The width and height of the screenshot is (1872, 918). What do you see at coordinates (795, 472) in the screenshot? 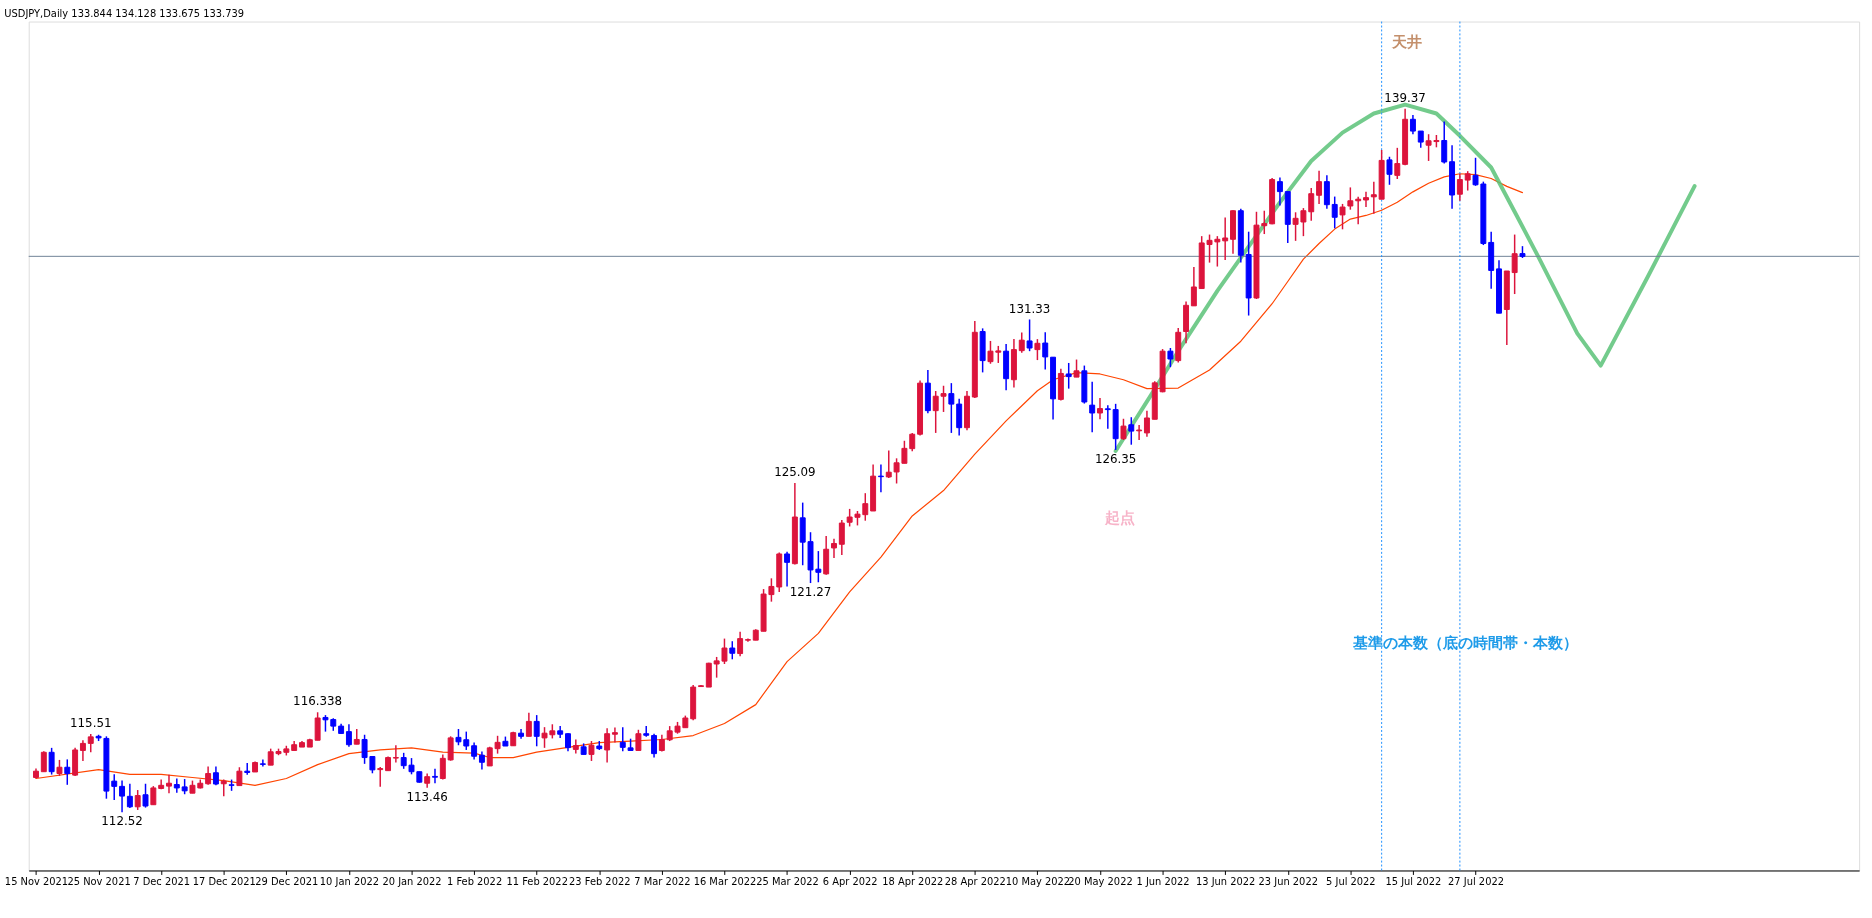
I see `annotation: 125.09` at bounding box center [795, 472].